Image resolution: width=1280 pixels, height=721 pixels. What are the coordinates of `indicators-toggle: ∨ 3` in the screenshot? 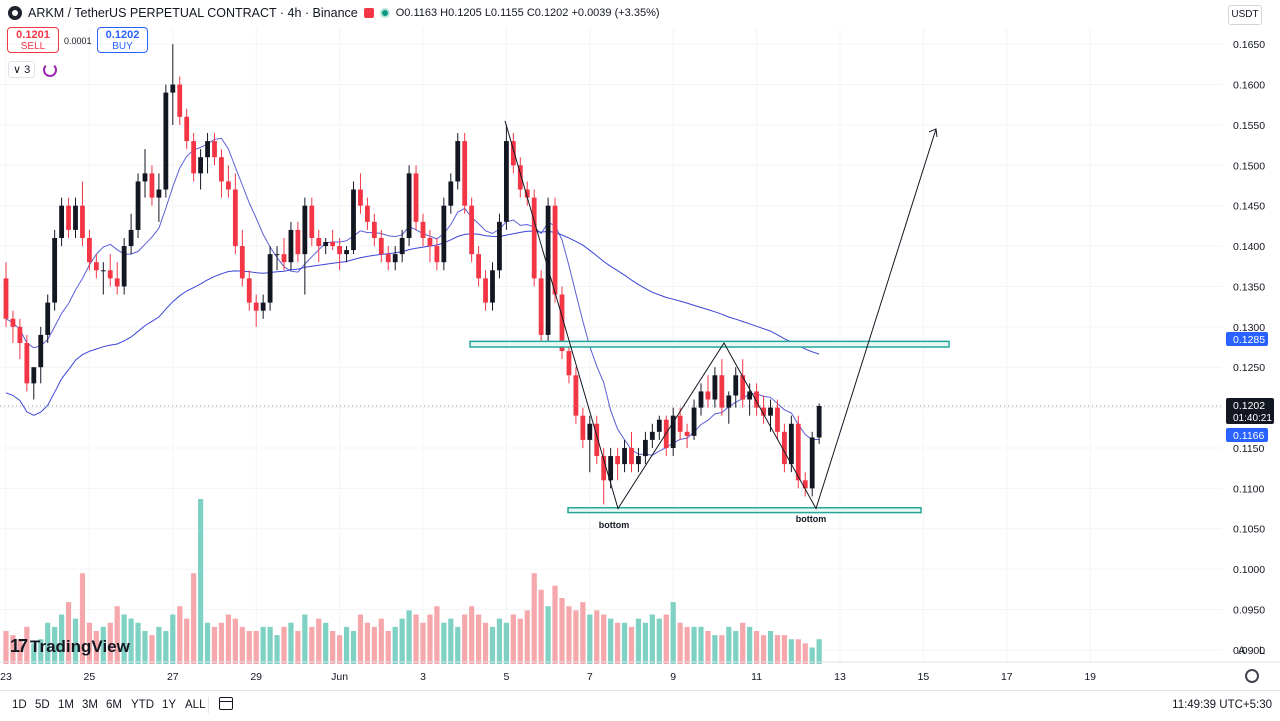 It's located at (22, 69).